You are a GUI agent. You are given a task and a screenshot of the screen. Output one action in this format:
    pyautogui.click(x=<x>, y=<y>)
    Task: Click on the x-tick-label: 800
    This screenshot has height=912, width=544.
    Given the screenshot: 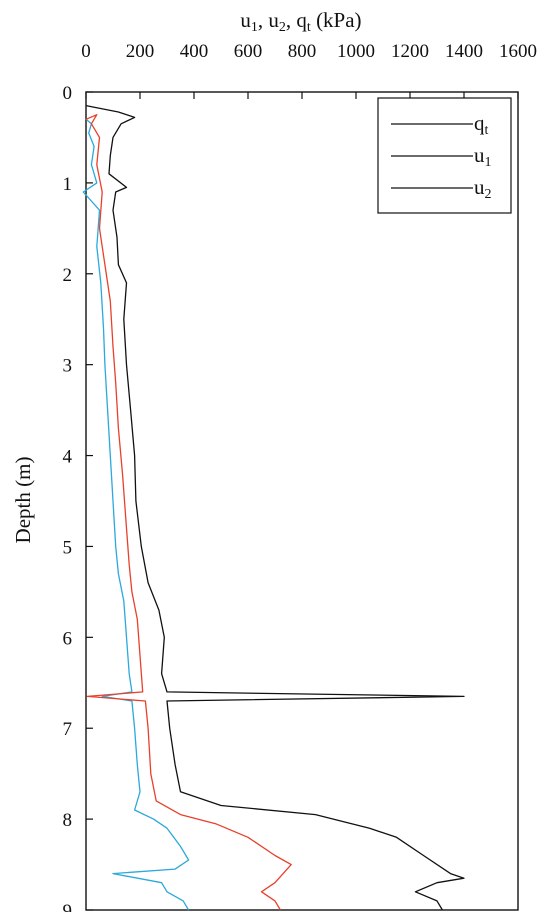 What is the action you would take?
    pyautogui.click(x=302, y=51)
    